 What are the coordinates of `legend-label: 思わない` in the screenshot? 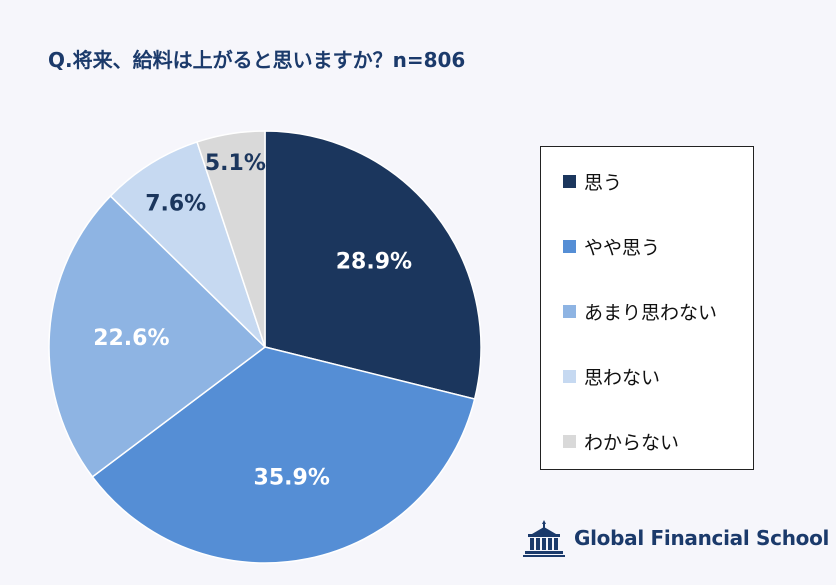 It's located at (622, 378).